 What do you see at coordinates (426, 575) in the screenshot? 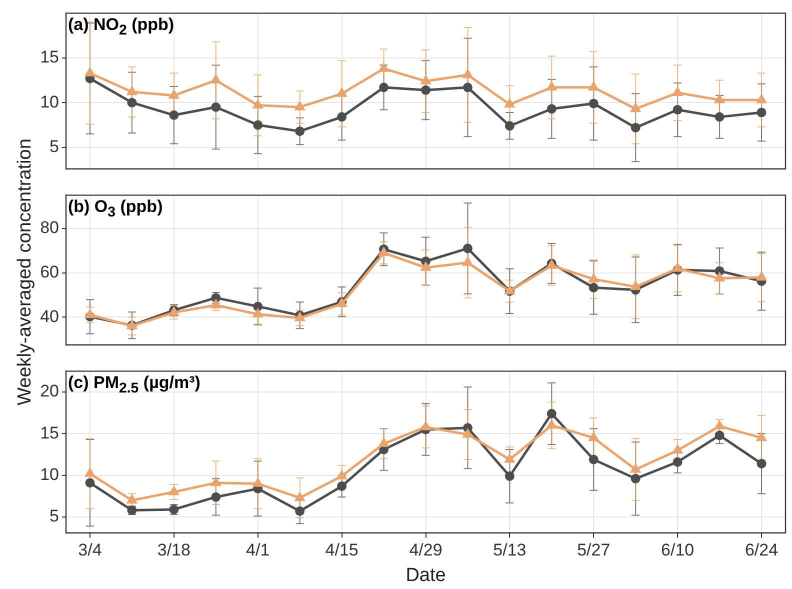
I see `x-axis-title: Date` at bounding box center [426, 575].